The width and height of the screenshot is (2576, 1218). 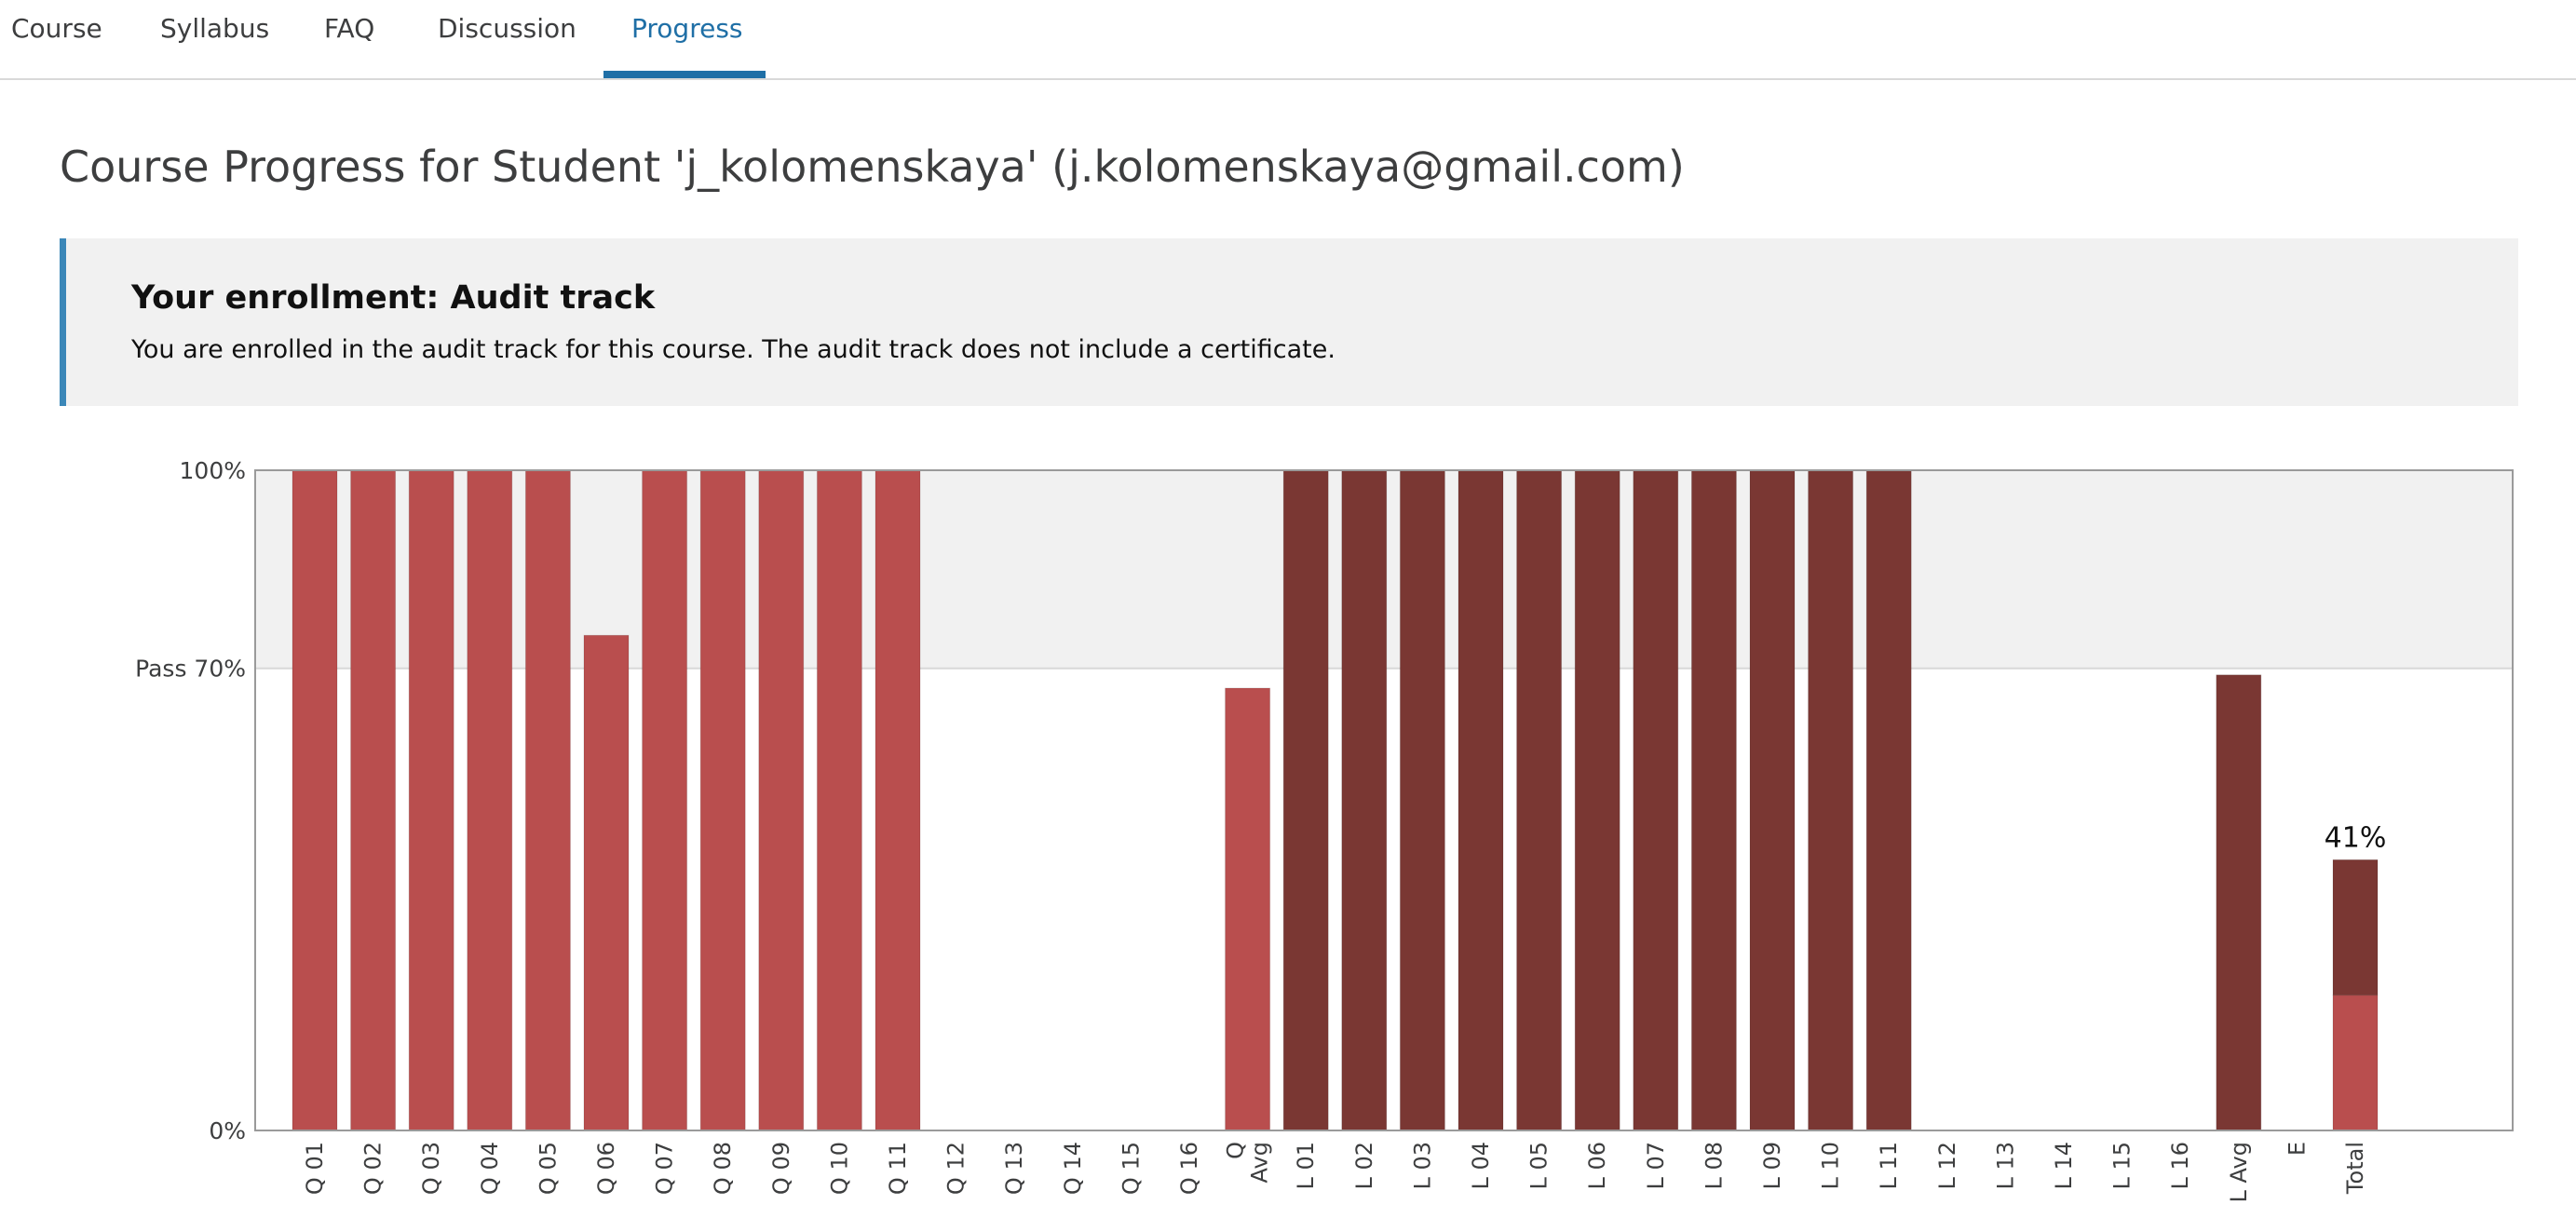 What do you see at coordinates (2122, 1166) in the screenshot?
I see `x-tick-label: L 15` at bounding box center [2122, 1166].